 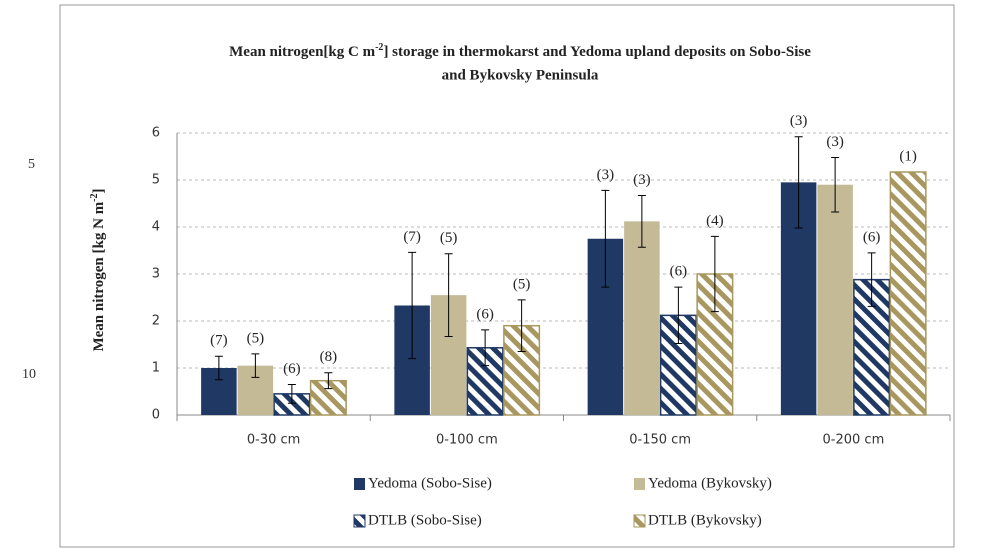 I want to click on legend-label: Yedoma (Bykovsky), so click(x=710, y=483).